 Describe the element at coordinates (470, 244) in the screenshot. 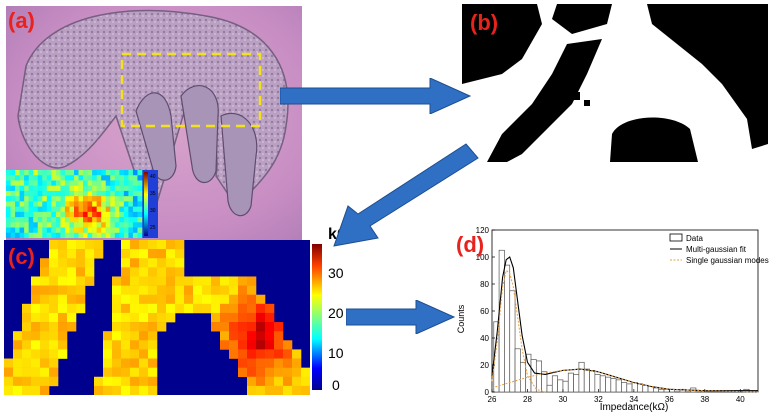

I see `panel-label-d: (d)` at that location.